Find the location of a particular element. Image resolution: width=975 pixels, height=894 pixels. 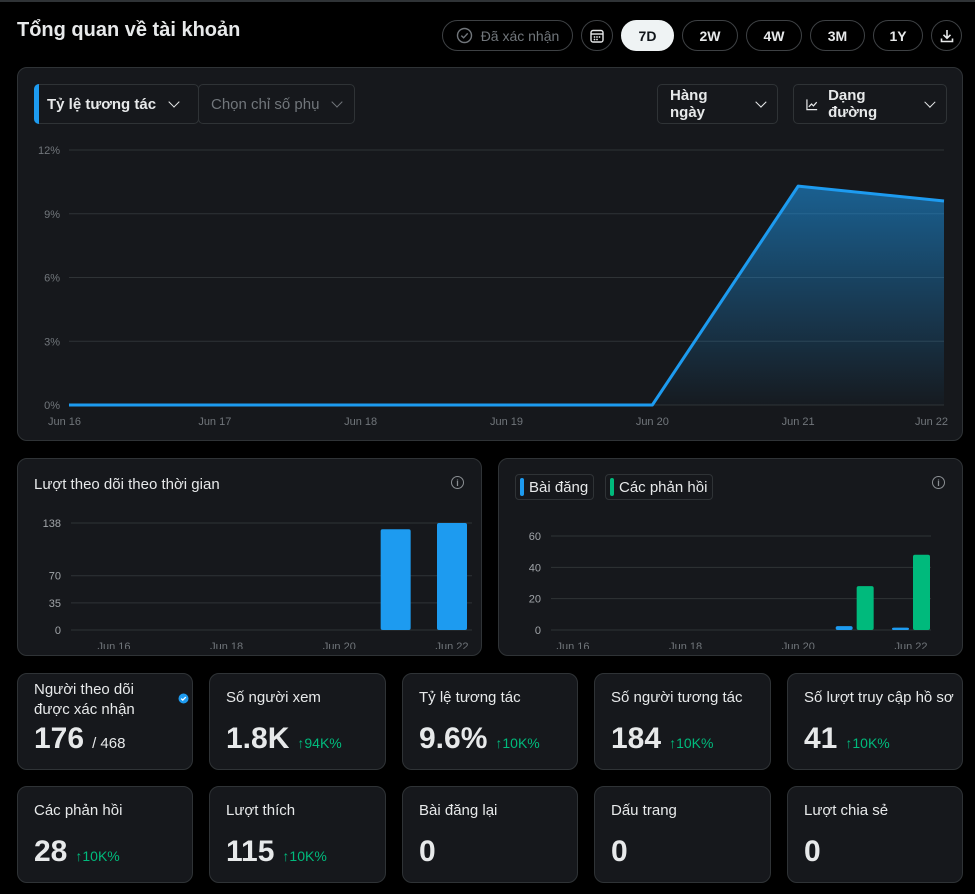

legend-posts: Bài đăng is located at coordinates (555, 487).